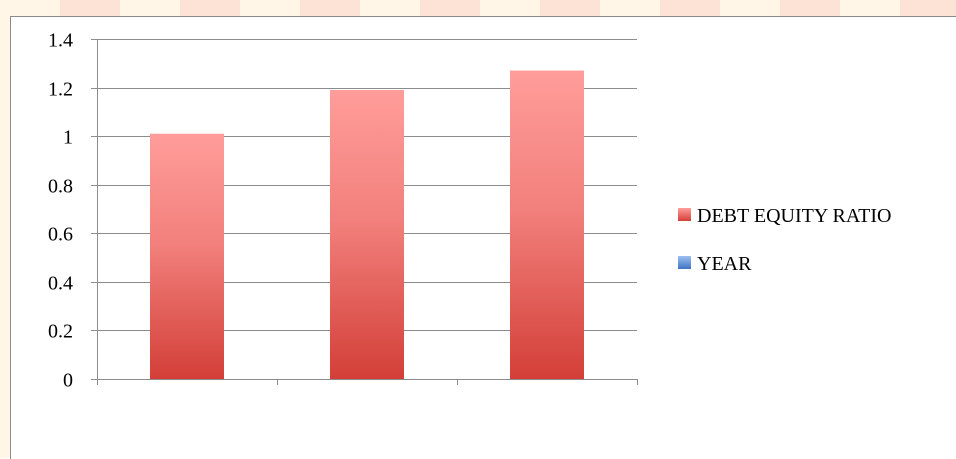 The height and width of the screenshot is (459, 956). What do you see at coordinates (60, 41) in the screenshot?
I see `y-tick-label: 1.4` at bounding box center [60, 41].